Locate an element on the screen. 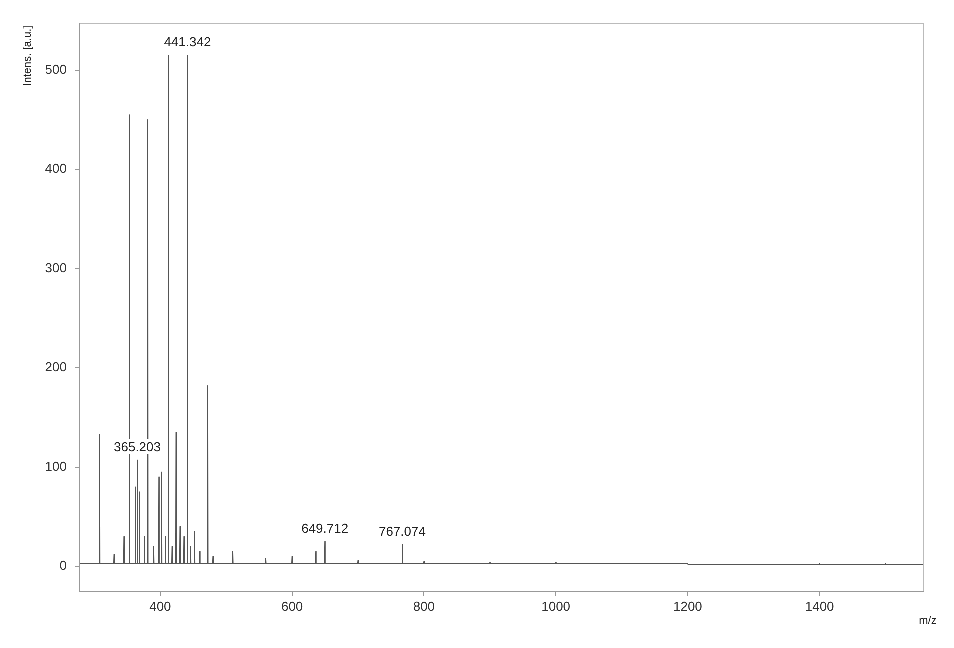 The width and height of the screenshot is (954, 648). x-tick-label: 400 is located at coordinates (161, 606).